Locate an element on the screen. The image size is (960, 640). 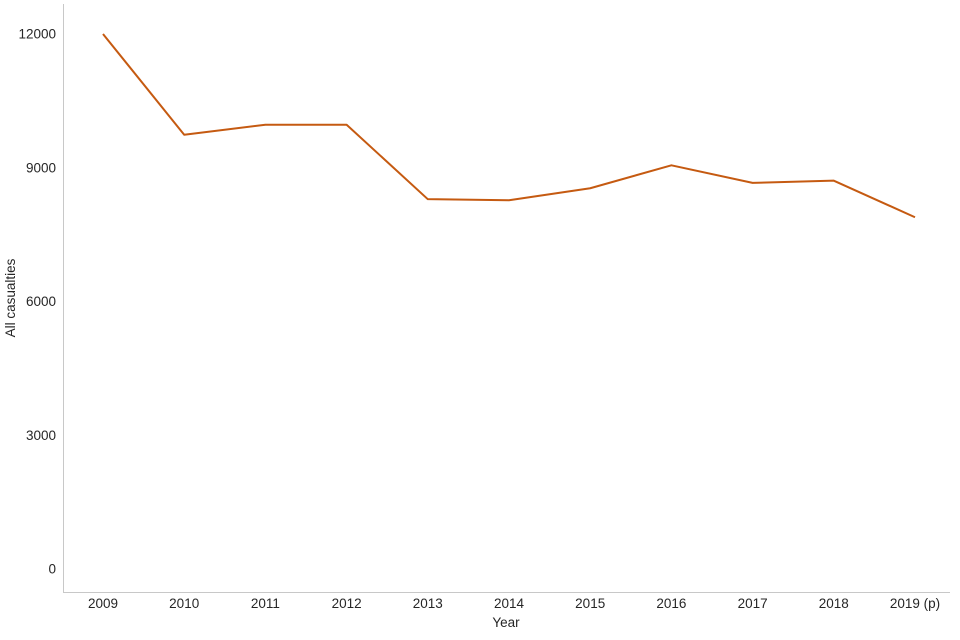
y-tick-label: 6000 is located at coordinates (41, 301).